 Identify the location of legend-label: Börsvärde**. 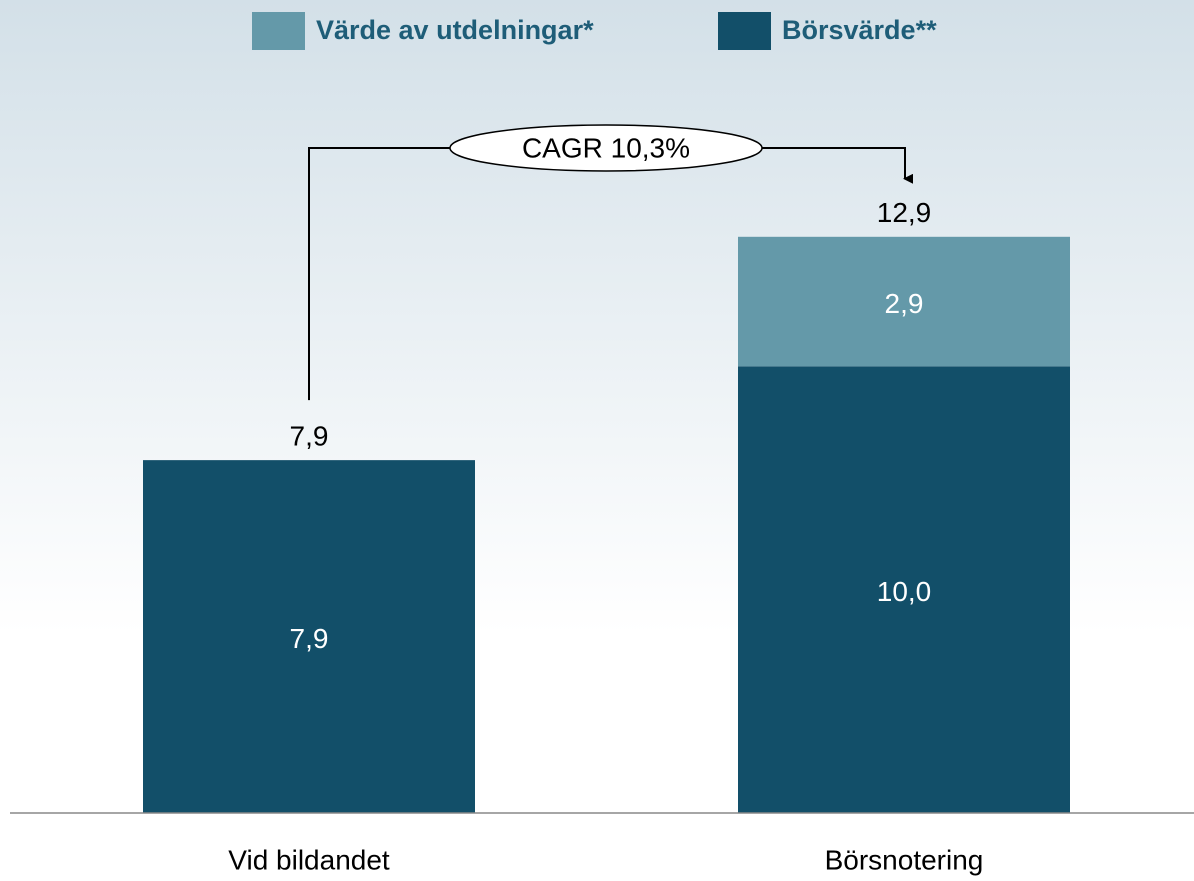
(859, 30).